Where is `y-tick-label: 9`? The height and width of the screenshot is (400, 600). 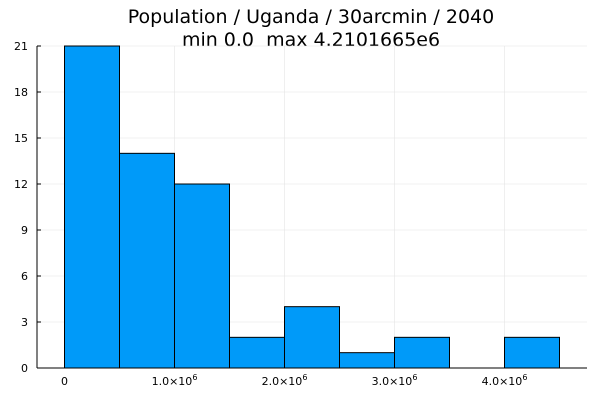 y-tick-label: 9 is located at coordinates (24, 230).